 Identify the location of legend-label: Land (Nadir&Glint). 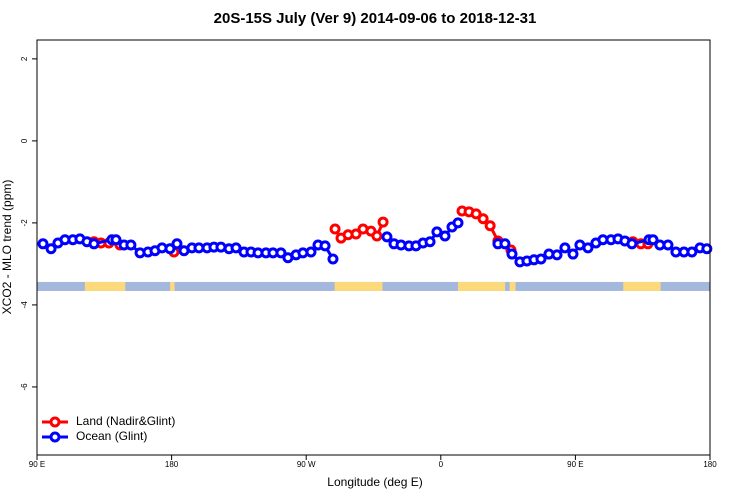
(125, 421).